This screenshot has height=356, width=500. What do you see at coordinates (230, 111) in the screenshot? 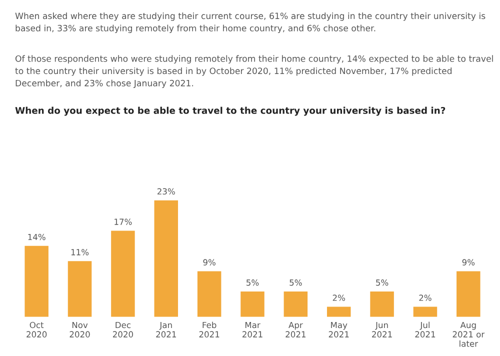
I see `chart-title: When do you expect to be able to travel to the country your university is based in?` at bounding box center [230, 111].